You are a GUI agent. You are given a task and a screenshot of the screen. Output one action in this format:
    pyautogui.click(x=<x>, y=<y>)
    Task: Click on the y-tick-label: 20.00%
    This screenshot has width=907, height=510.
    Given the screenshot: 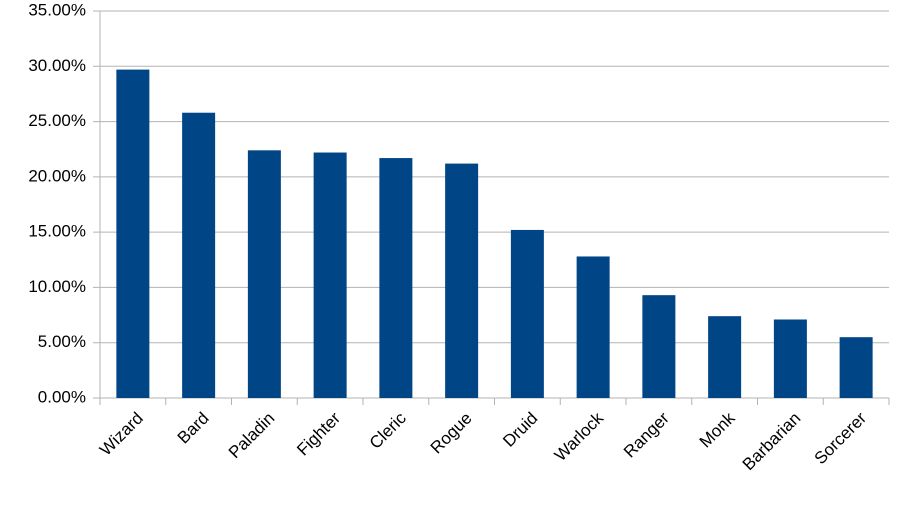 What is the action you would take?
    pyautogui.click(x=57, y=175)
    